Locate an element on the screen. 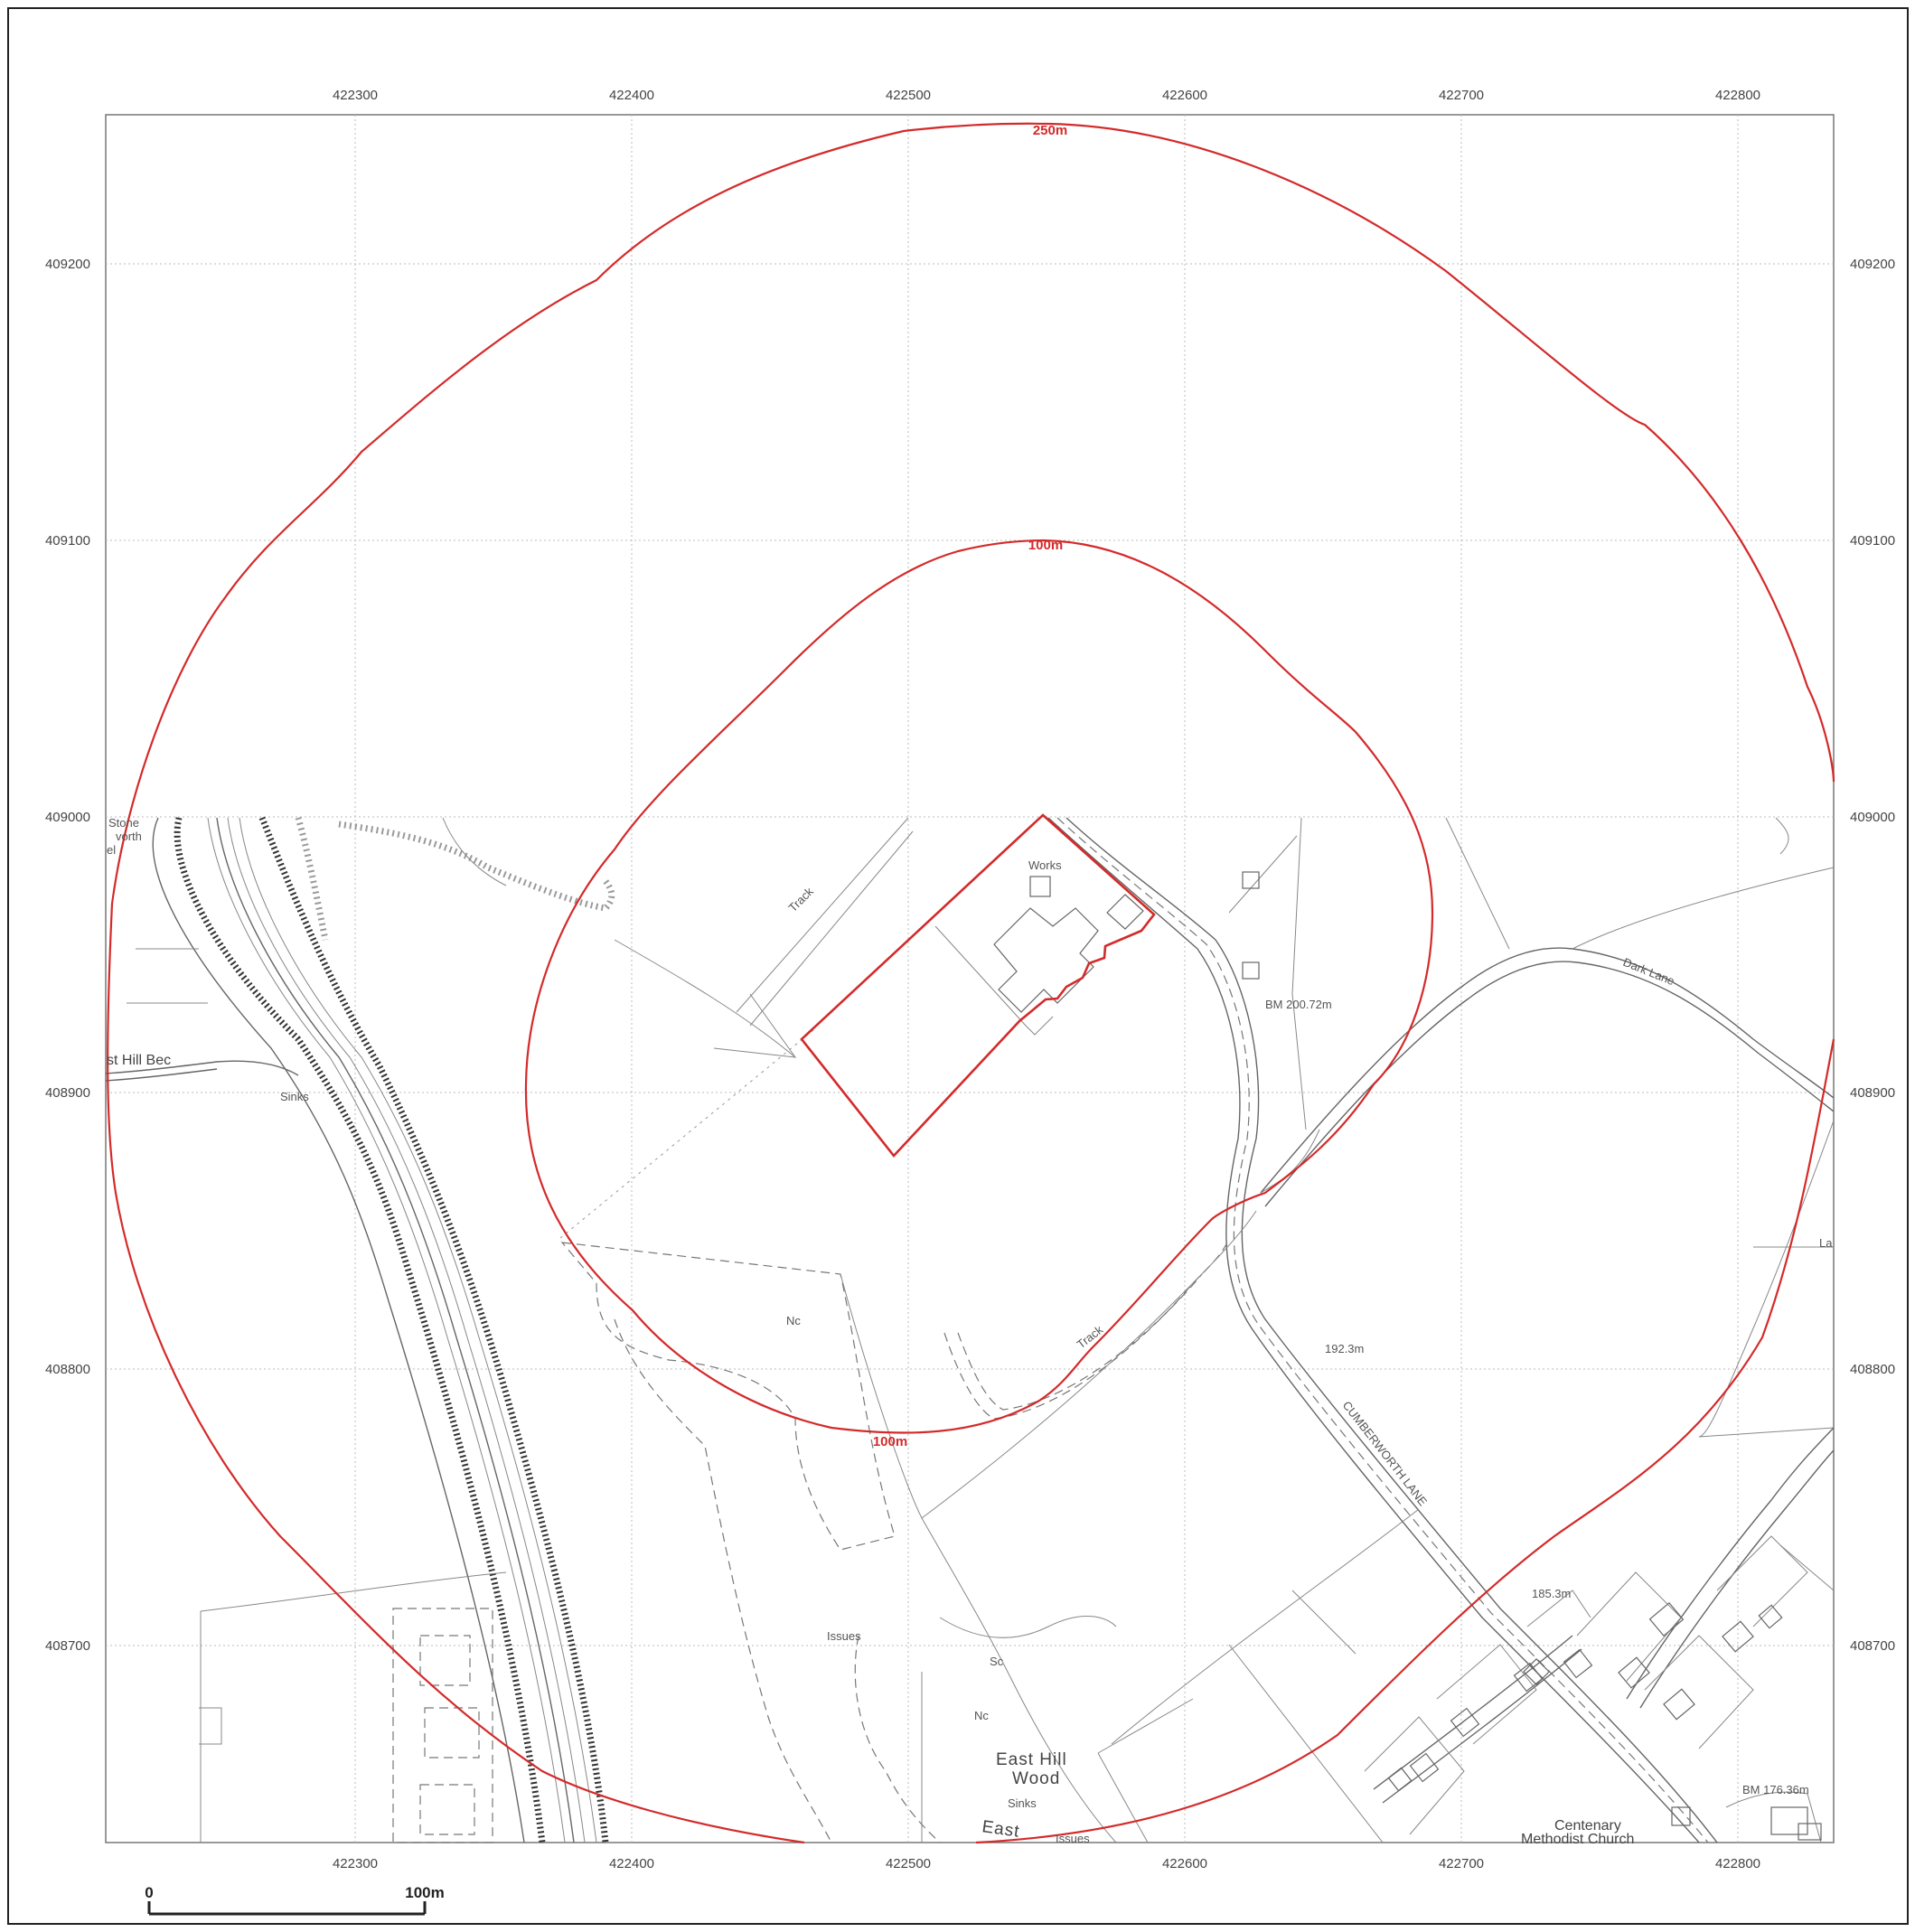  dark-lane-north is located at coordinates (1547, 1070).